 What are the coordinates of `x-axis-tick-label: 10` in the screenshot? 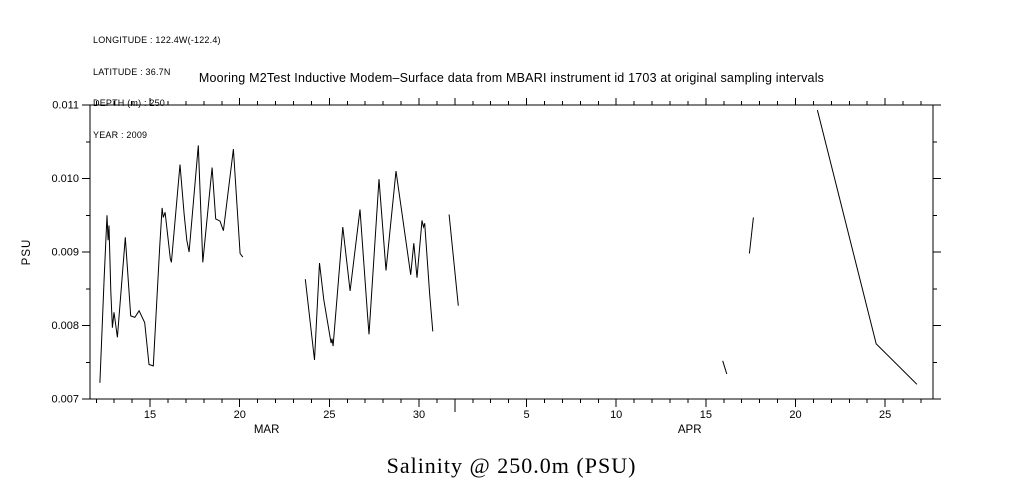 It's located at (616, 415).